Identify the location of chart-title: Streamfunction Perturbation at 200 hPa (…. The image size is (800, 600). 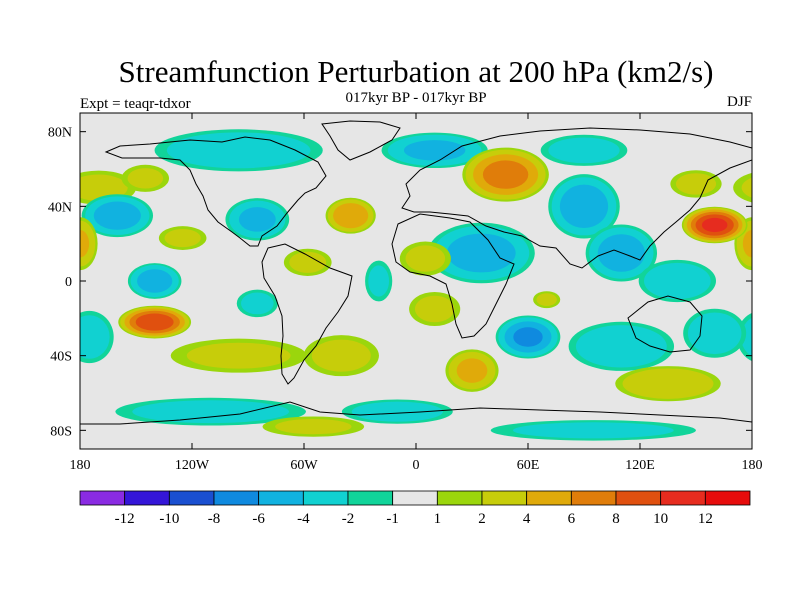
(416, 71).